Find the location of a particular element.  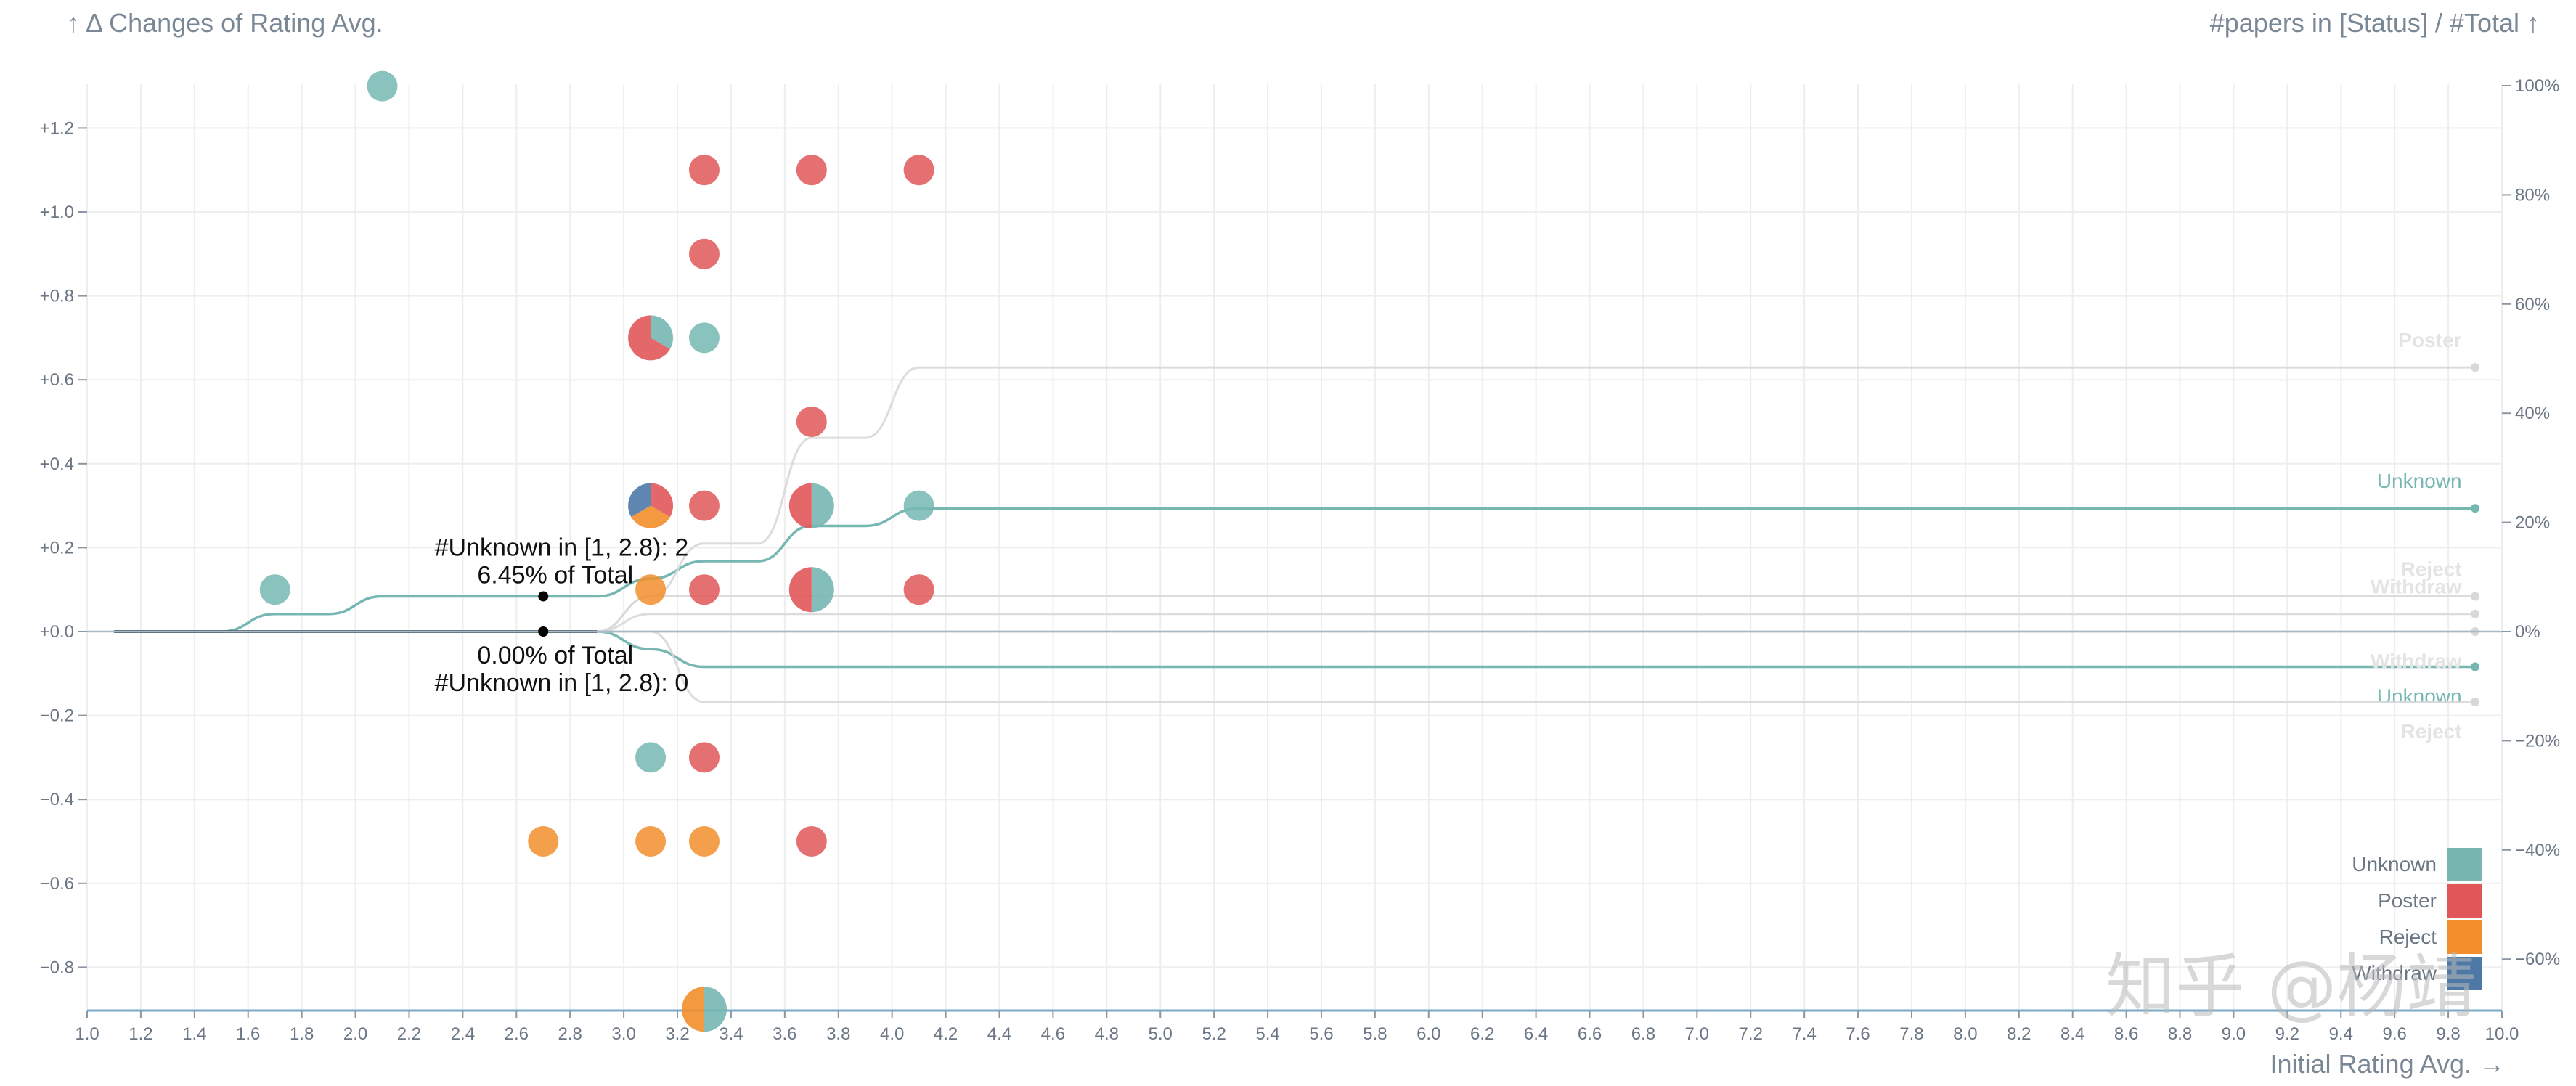

x-axis-title: Initial Rating Avg. → is located at coordinates (2387, 1064).